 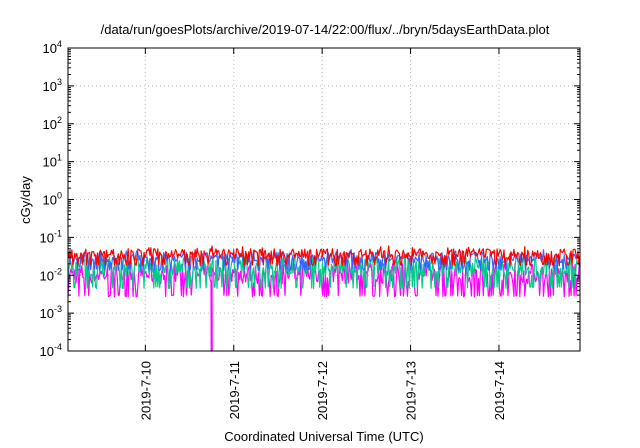 What do you see at coordinates (145, 390) in the screenshot?
I see `x-tick-label: 2019-7-10` at bounding box center [145, 390].